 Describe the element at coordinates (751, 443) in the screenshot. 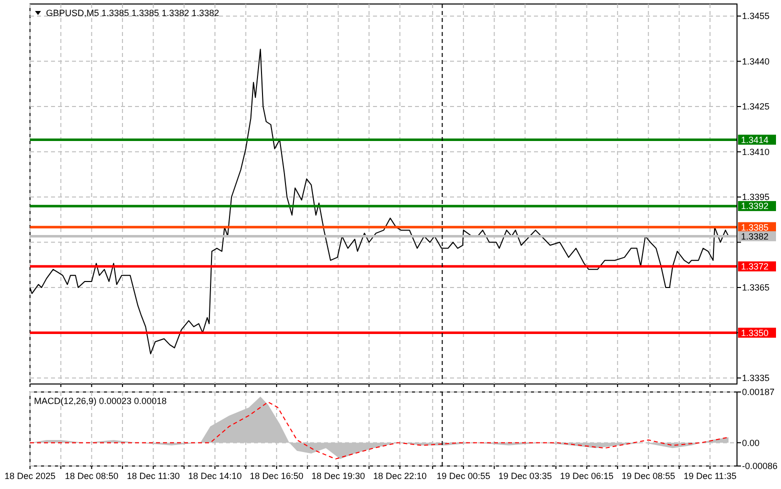

I see `y-tick-label: 0.00` at that location.